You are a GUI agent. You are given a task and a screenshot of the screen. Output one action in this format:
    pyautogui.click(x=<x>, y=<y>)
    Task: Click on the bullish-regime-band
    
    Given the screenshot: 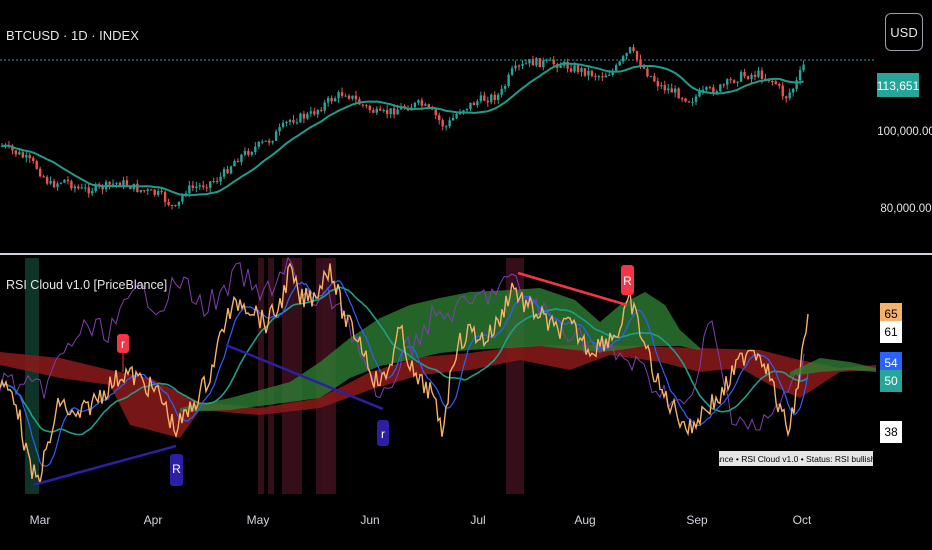 What is the action you would take?
    pyautogui.click(x=32, y=376)
    